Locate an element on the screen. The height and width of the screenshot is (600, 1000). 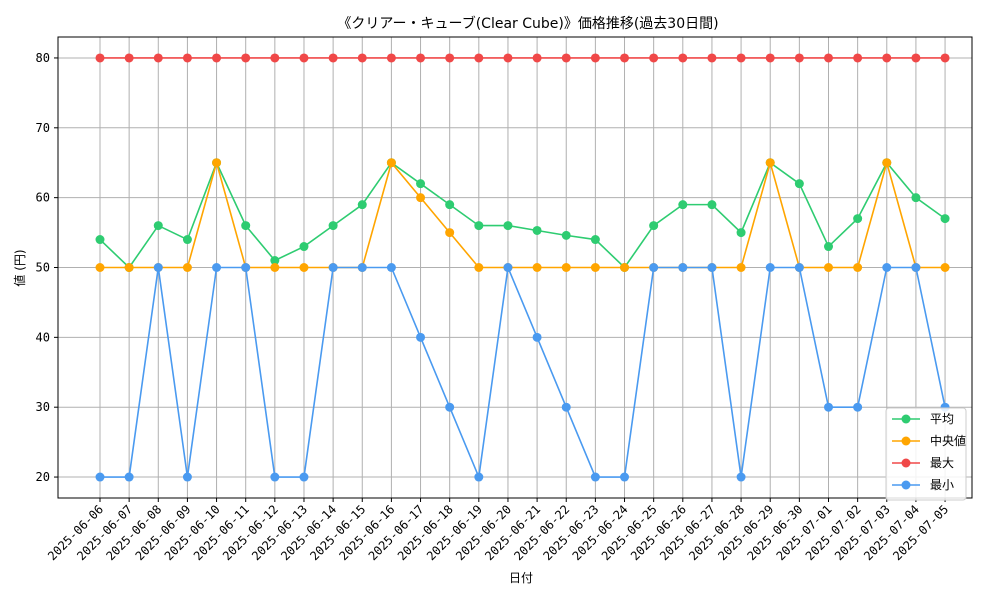
y-tick-label: 40 is located at coordinates (43, 337).